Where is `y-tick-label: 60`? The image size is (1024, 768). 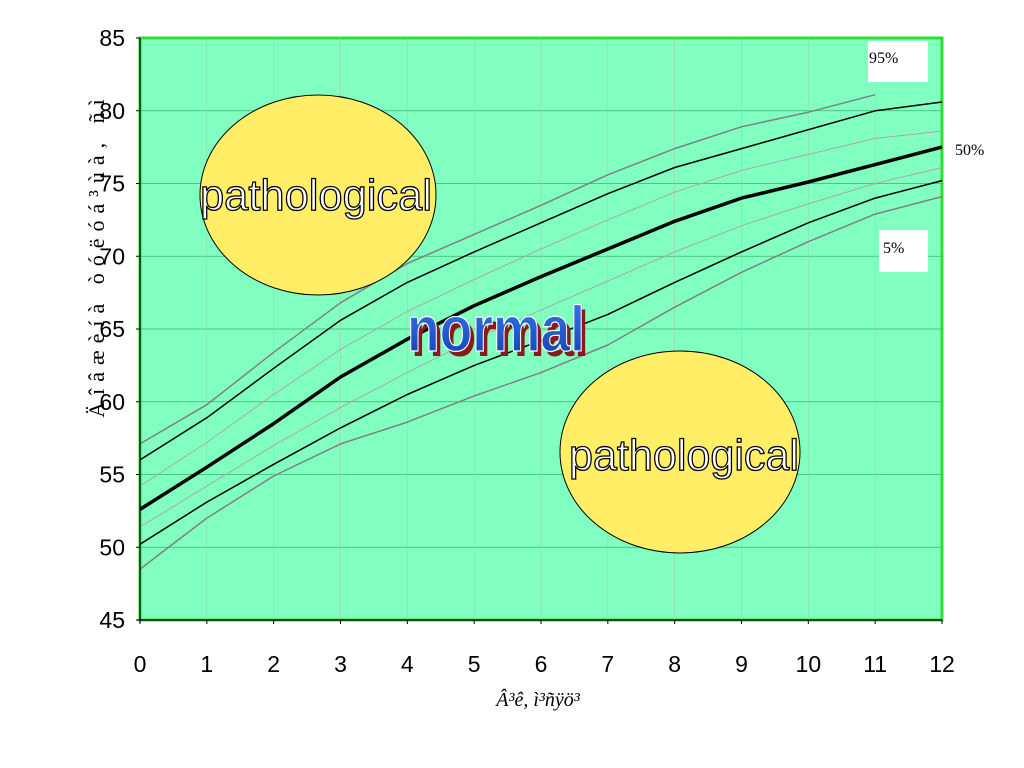 y-tick-label: 60 is located at coordinates (112, 402).